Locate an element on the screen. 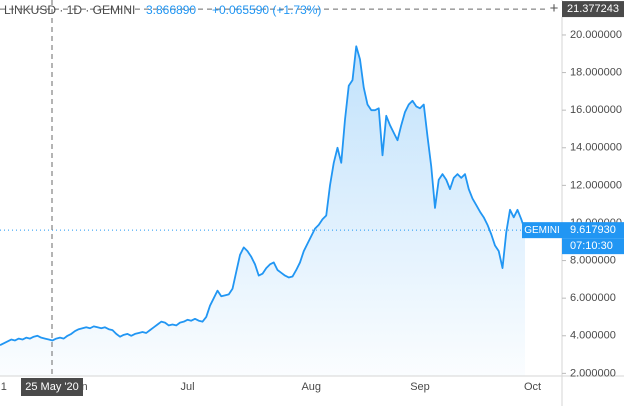  x-tick-label: Aug is located at coordinates (311, 387).